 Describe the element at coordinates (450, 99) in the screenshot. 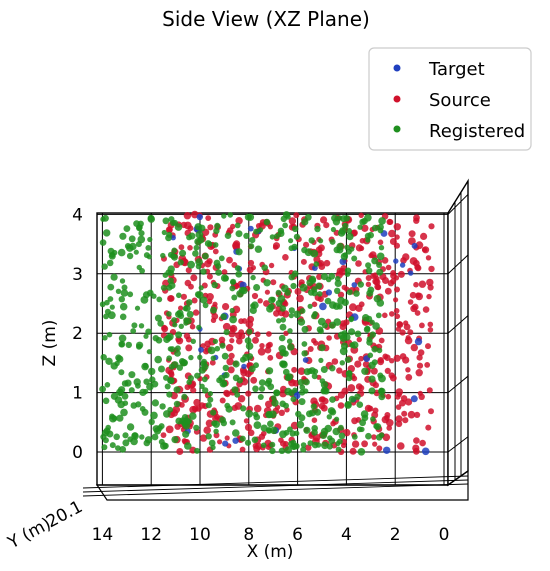

I see `legend-box` at that location.